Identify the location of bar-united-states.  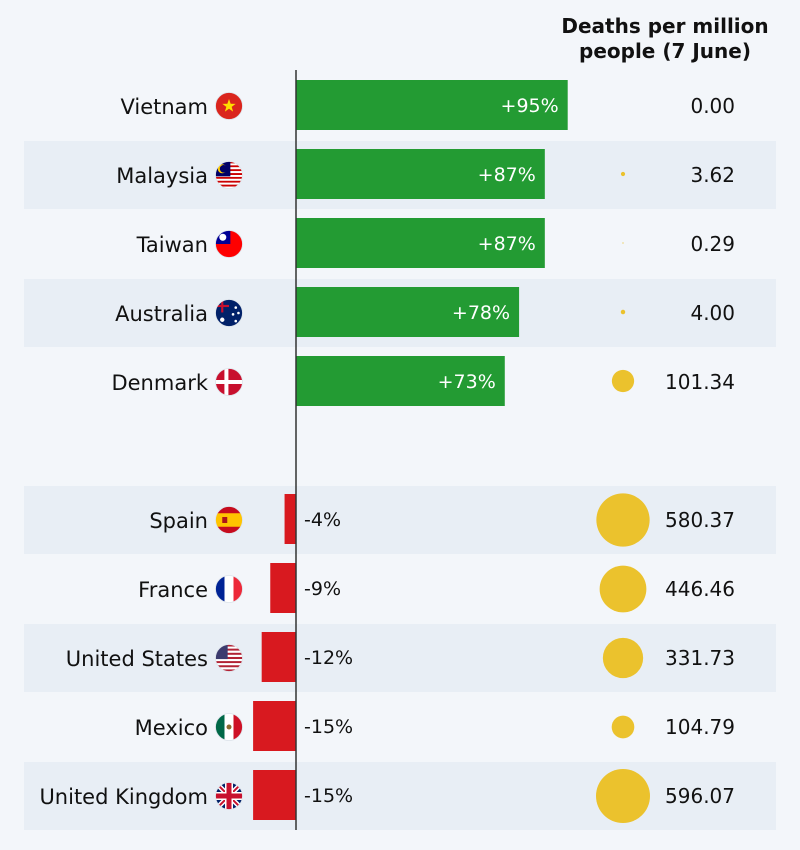
(278, 657).